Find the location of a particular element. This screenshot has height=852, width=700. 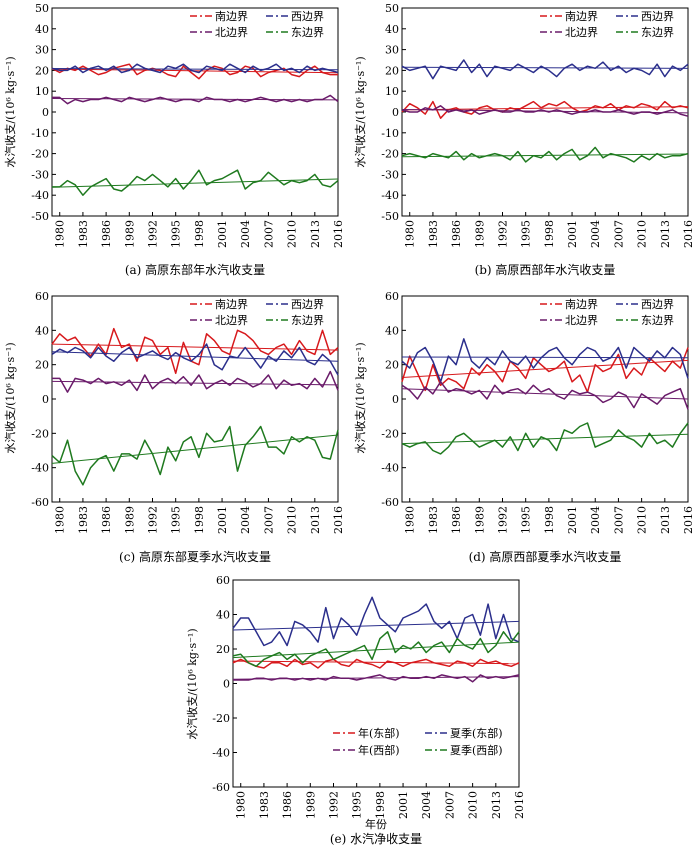

legend-label-4: 夏季(西部) is located at coordinates (476, 750).